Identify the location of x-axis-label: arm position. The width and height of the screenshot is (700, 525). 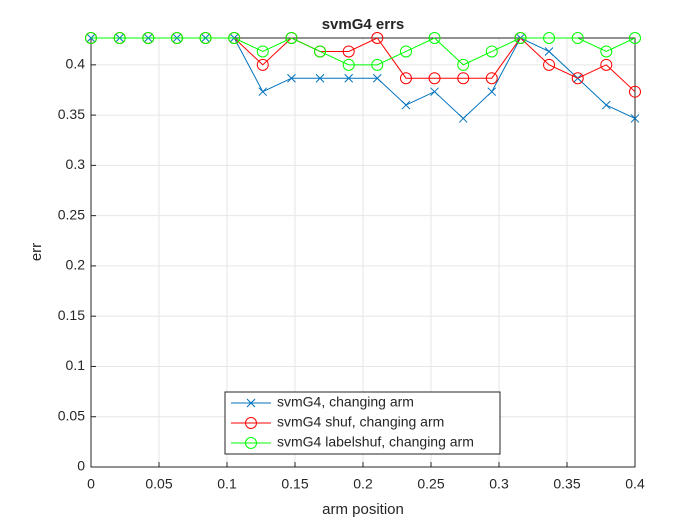
(363, 509).